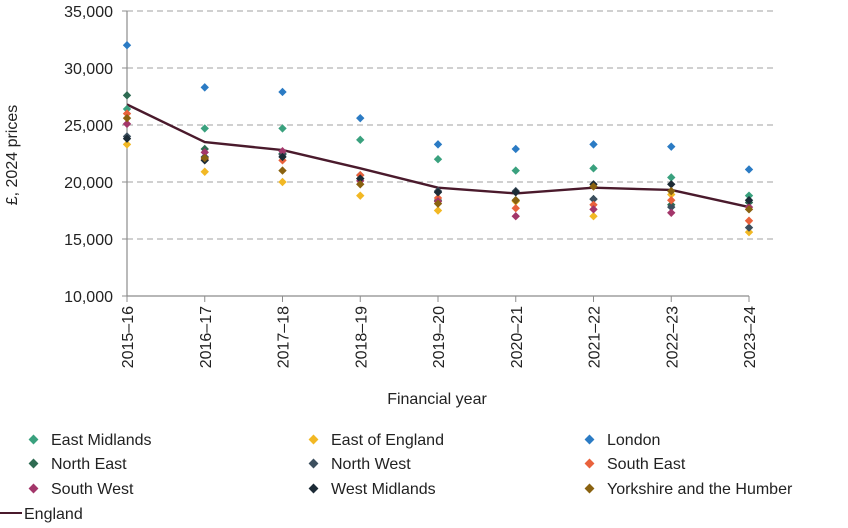  I want to click on x-tick-label: 2017–18, so click(284, 337).